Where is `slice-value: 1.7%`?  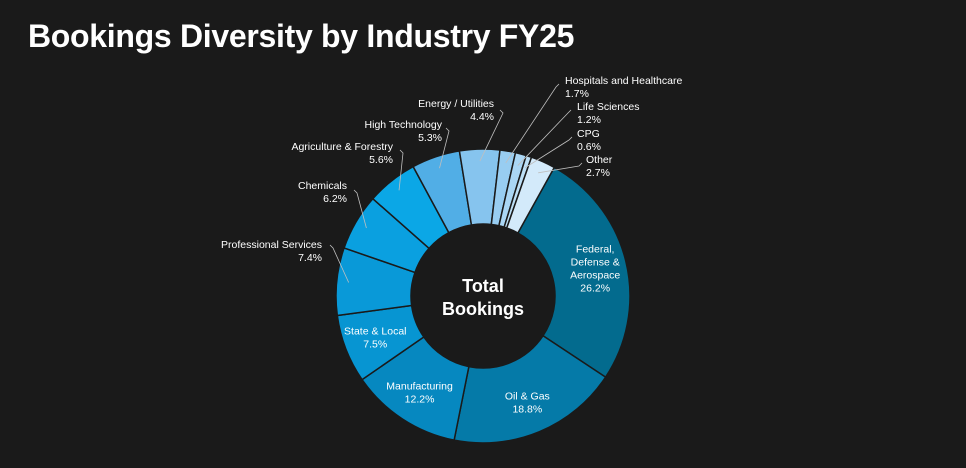
slice-value: 1.7% is located at coordinates (577, 94).